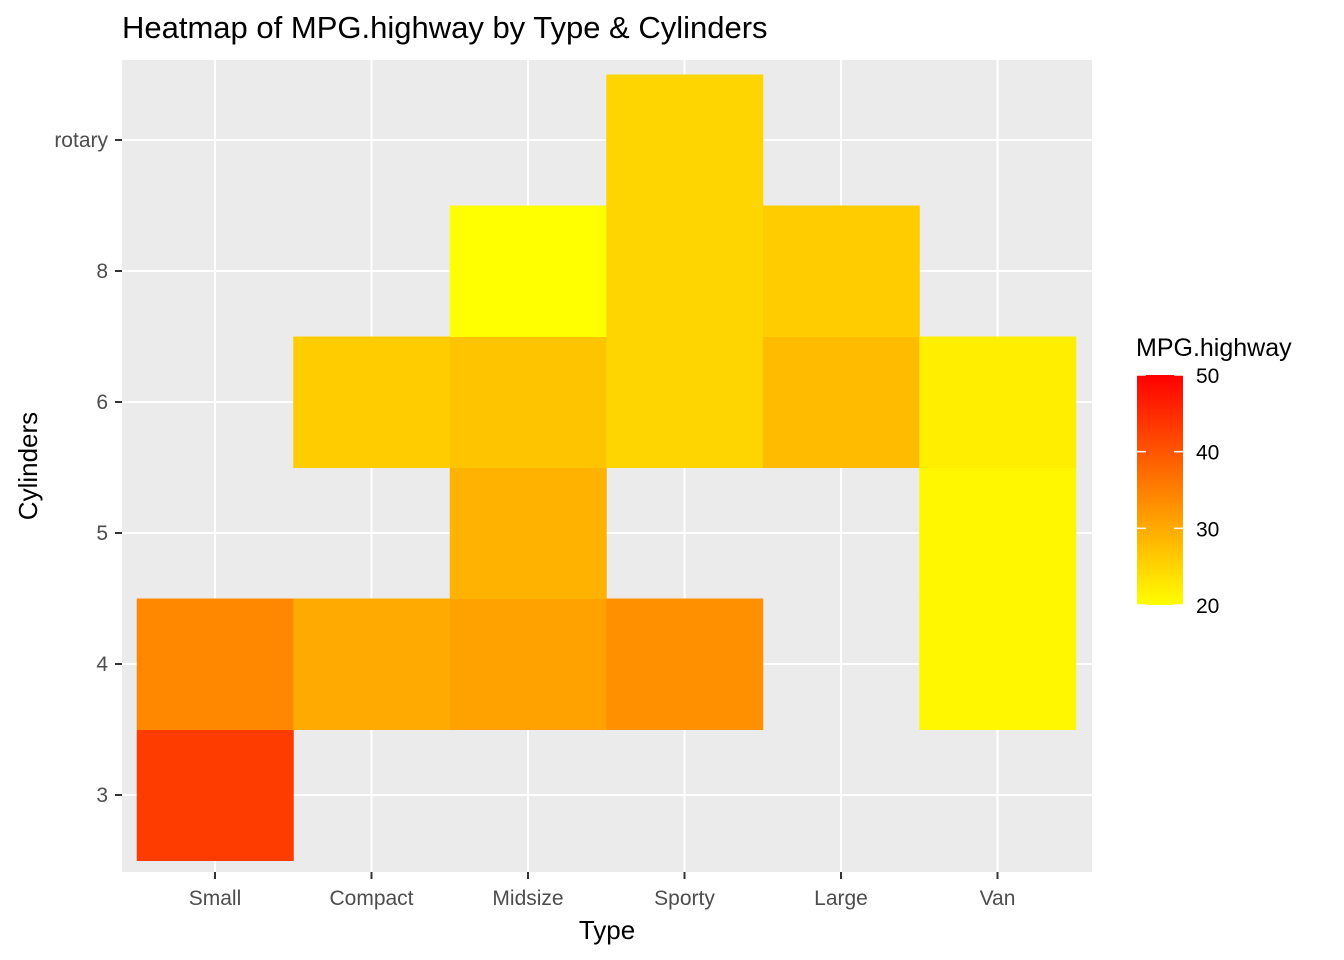 The width and height of the screenshot is (1344, 960). What do you see at coordinates (1207, 606) in the screenshot?
I see `legend-tick-label: 20` at bounding box center [1207, 606].